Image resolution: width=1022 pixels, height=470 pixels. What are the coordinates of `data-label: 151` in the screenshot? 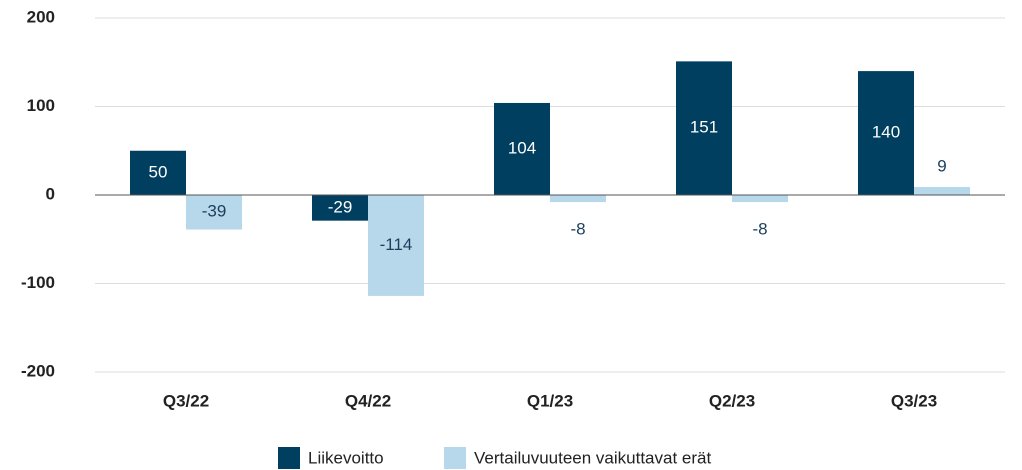 It's located at (704, 127).